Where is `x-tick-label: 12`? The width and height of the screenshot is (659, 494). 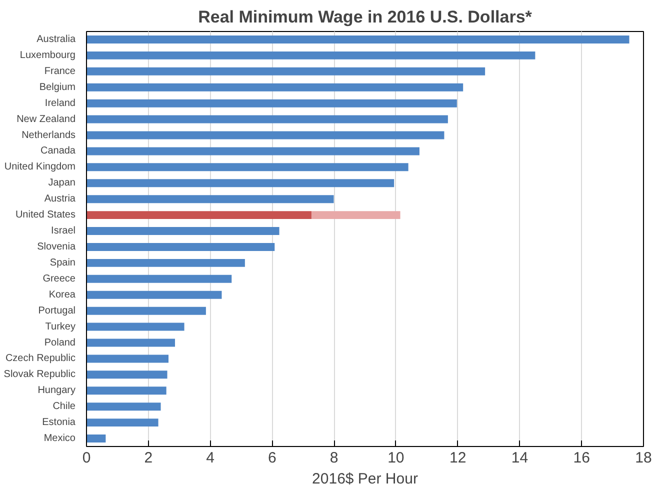
x-tick-label: 12 is located at coordinates (457, 458).